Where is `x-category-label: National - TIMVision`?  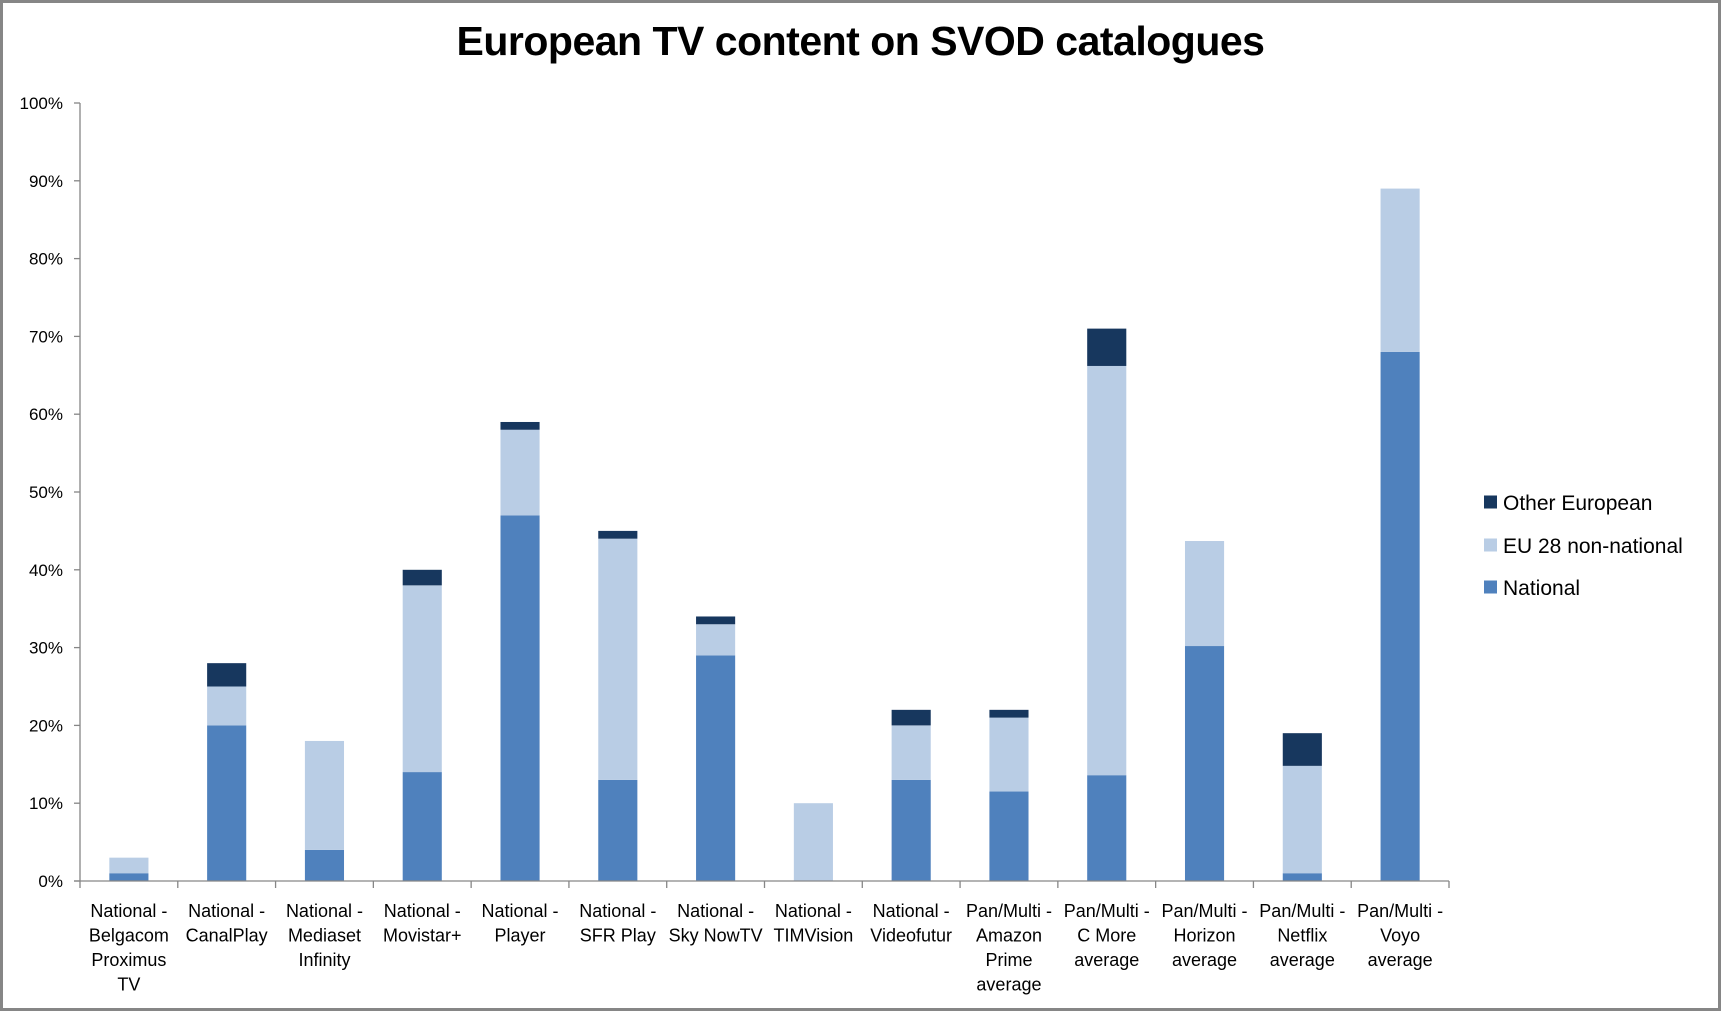
x-category-label: National - TIMVision is located at coordinates (814, 923).